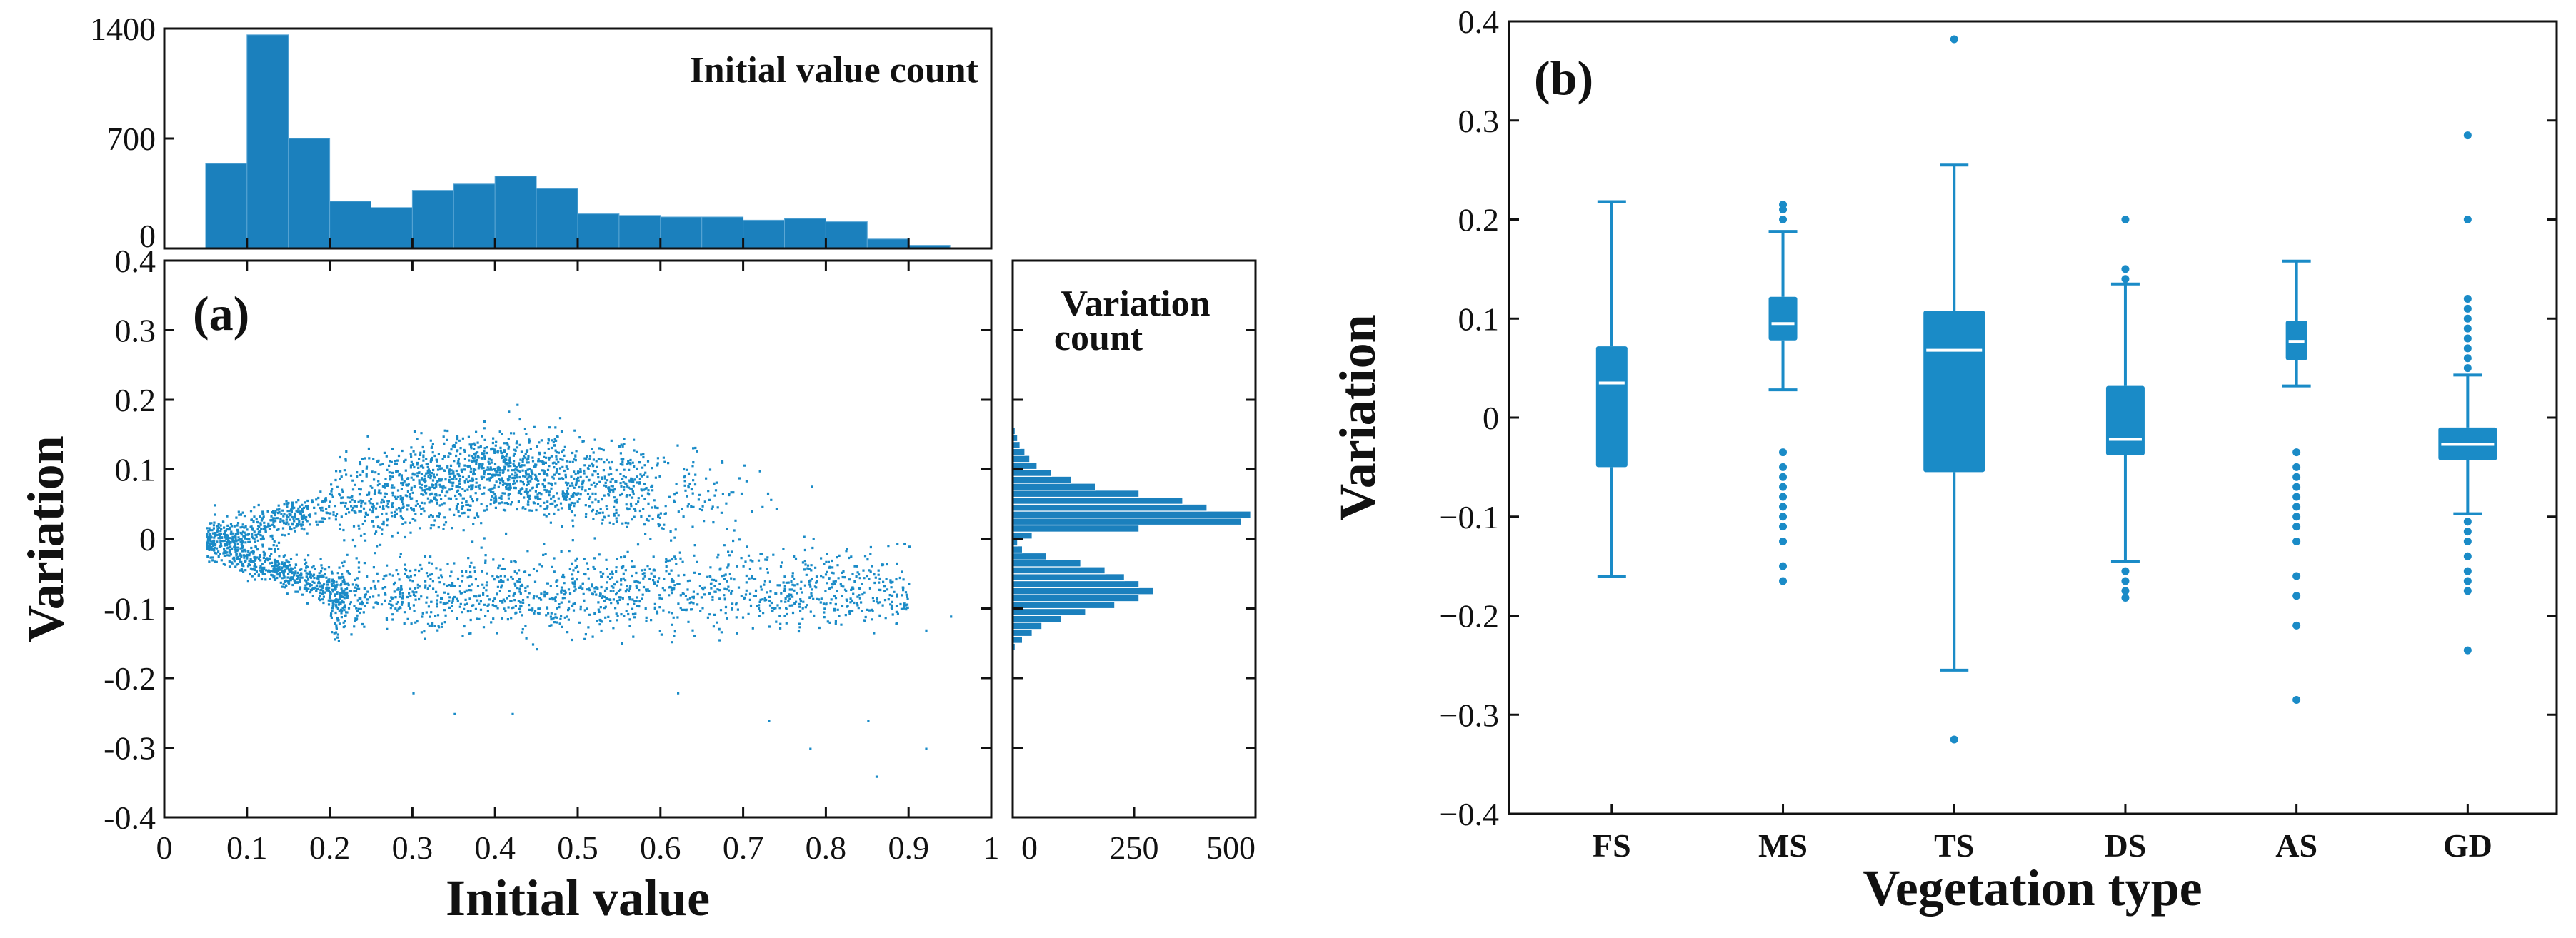 The image size is (2576, 938). What do you see at coordinates (1954, 390) in the screenshot?
I see `box-ts` at bounding box center [1954, 390].